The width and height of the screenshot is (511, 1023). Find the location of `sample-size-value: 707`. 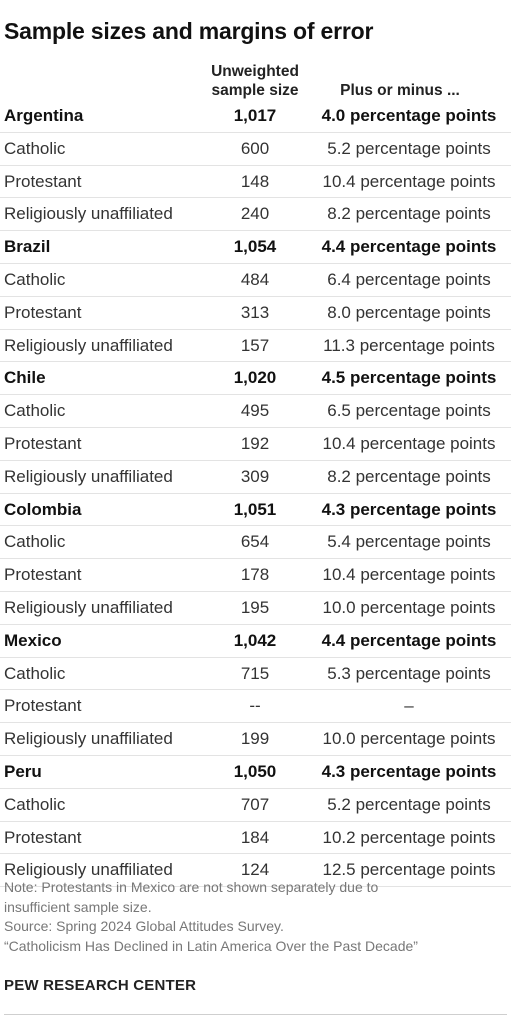

sample-size-value: 707 is located at coordinates (255, 804).